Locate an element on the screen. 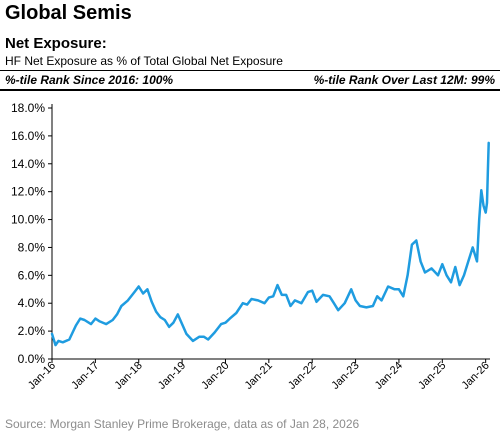 Image resolution: width=500 pixels, height=441 pixels. chart-title: Global Semis is located at coordinates (68, 13).